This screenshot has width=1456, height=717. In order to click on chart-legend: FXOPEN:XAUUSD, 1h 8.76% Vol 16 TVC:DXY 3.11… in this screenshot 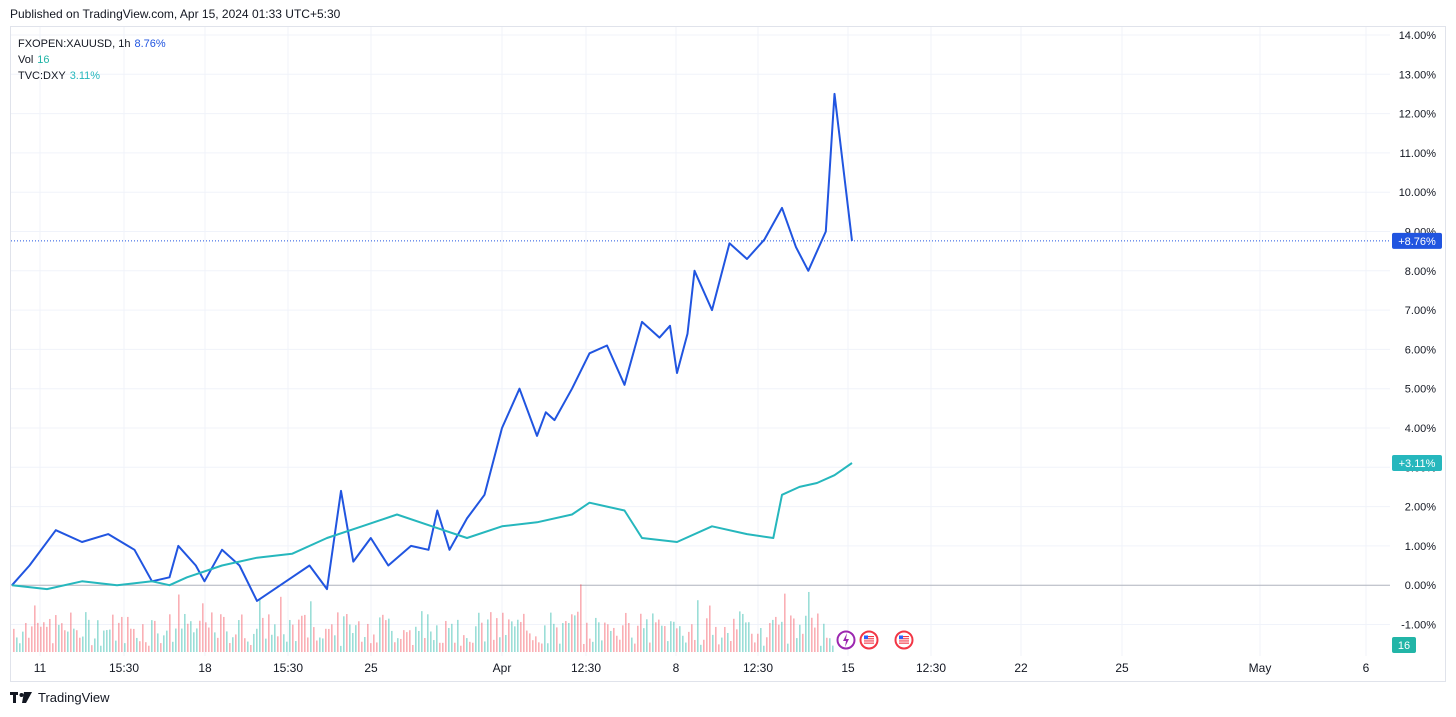, I will do `click(92, 60)`.